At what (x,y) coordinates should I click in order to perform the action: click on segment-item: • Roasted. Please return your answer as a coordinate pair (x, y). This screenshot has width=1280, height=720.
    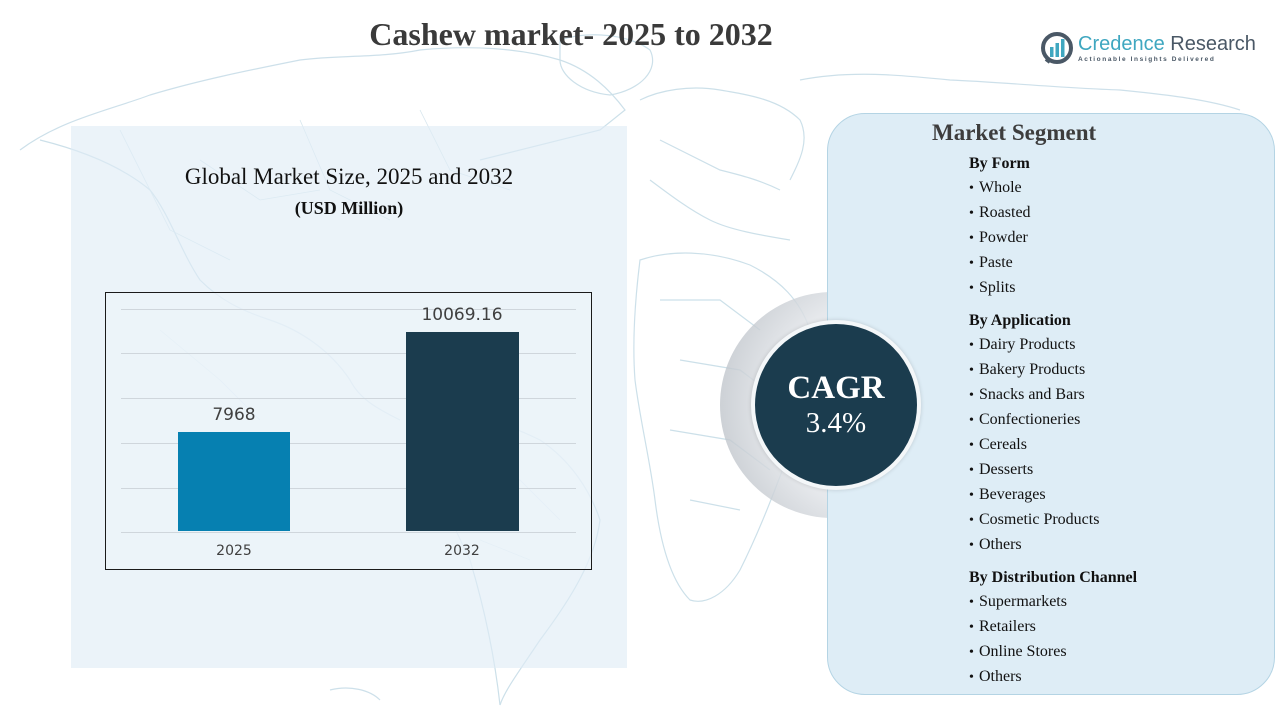
    Looking at the image, I should click on (1114, 213).